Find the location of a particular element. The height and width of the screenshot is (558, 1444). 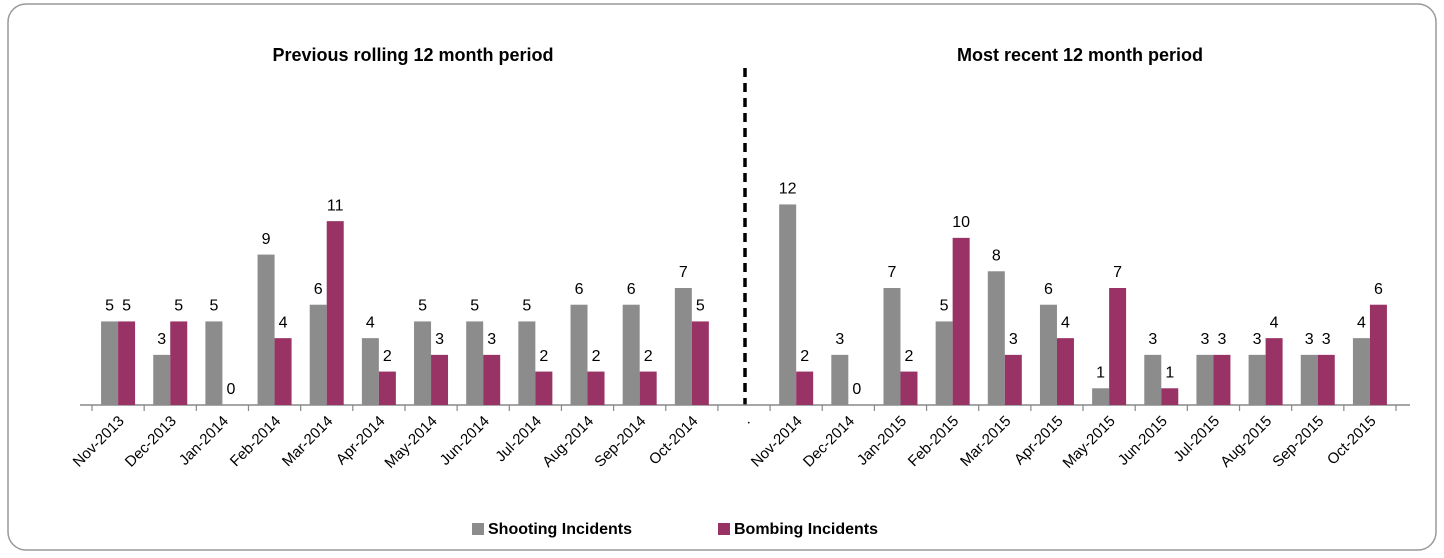

data-label: 10 is located at coordinates (961, 222).